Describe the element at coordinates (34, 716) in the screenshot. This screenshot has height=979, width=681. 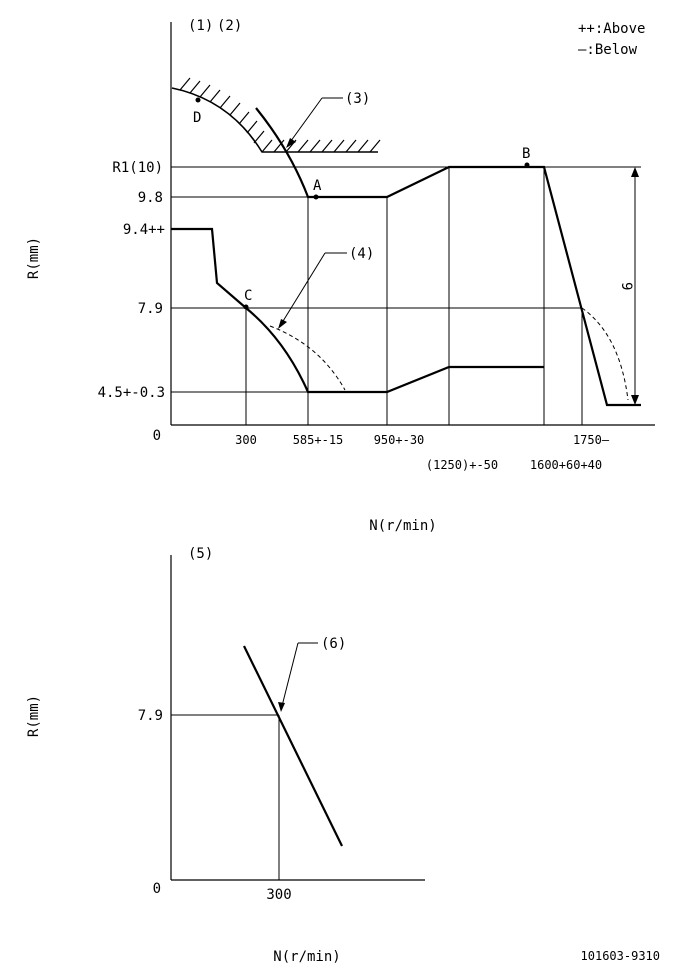
I see `bottom-y-axis-label: R(mm)` at that location.